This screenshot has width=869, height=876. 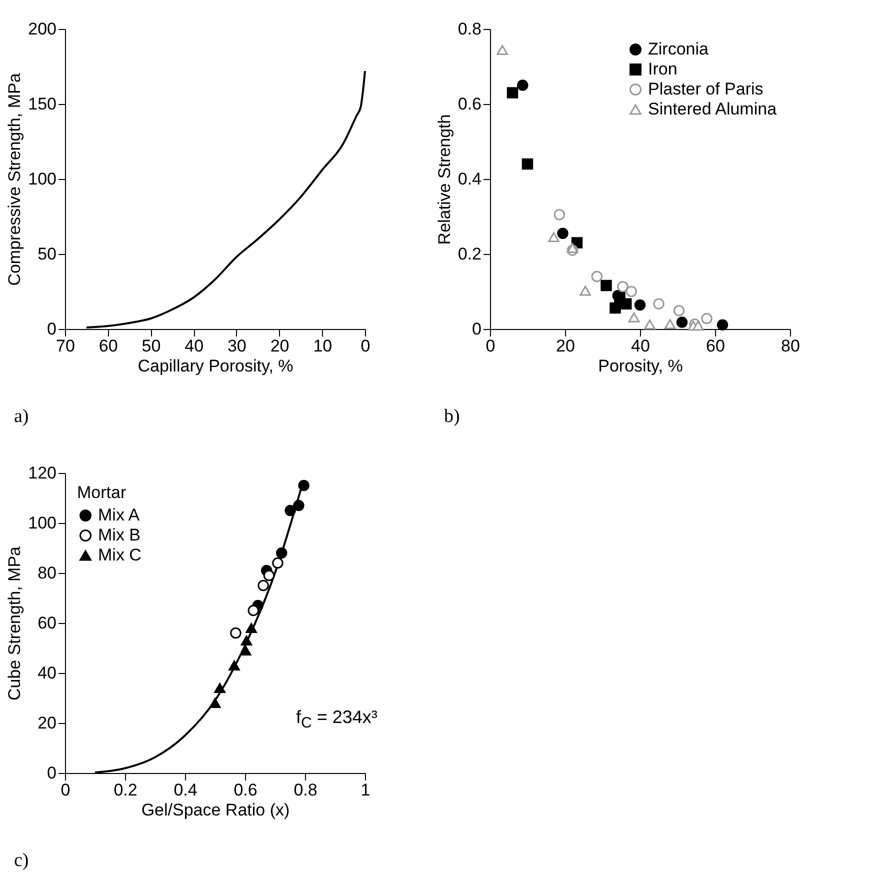 I want to click on legend-label: Mix A, so click(x=119, y=515).